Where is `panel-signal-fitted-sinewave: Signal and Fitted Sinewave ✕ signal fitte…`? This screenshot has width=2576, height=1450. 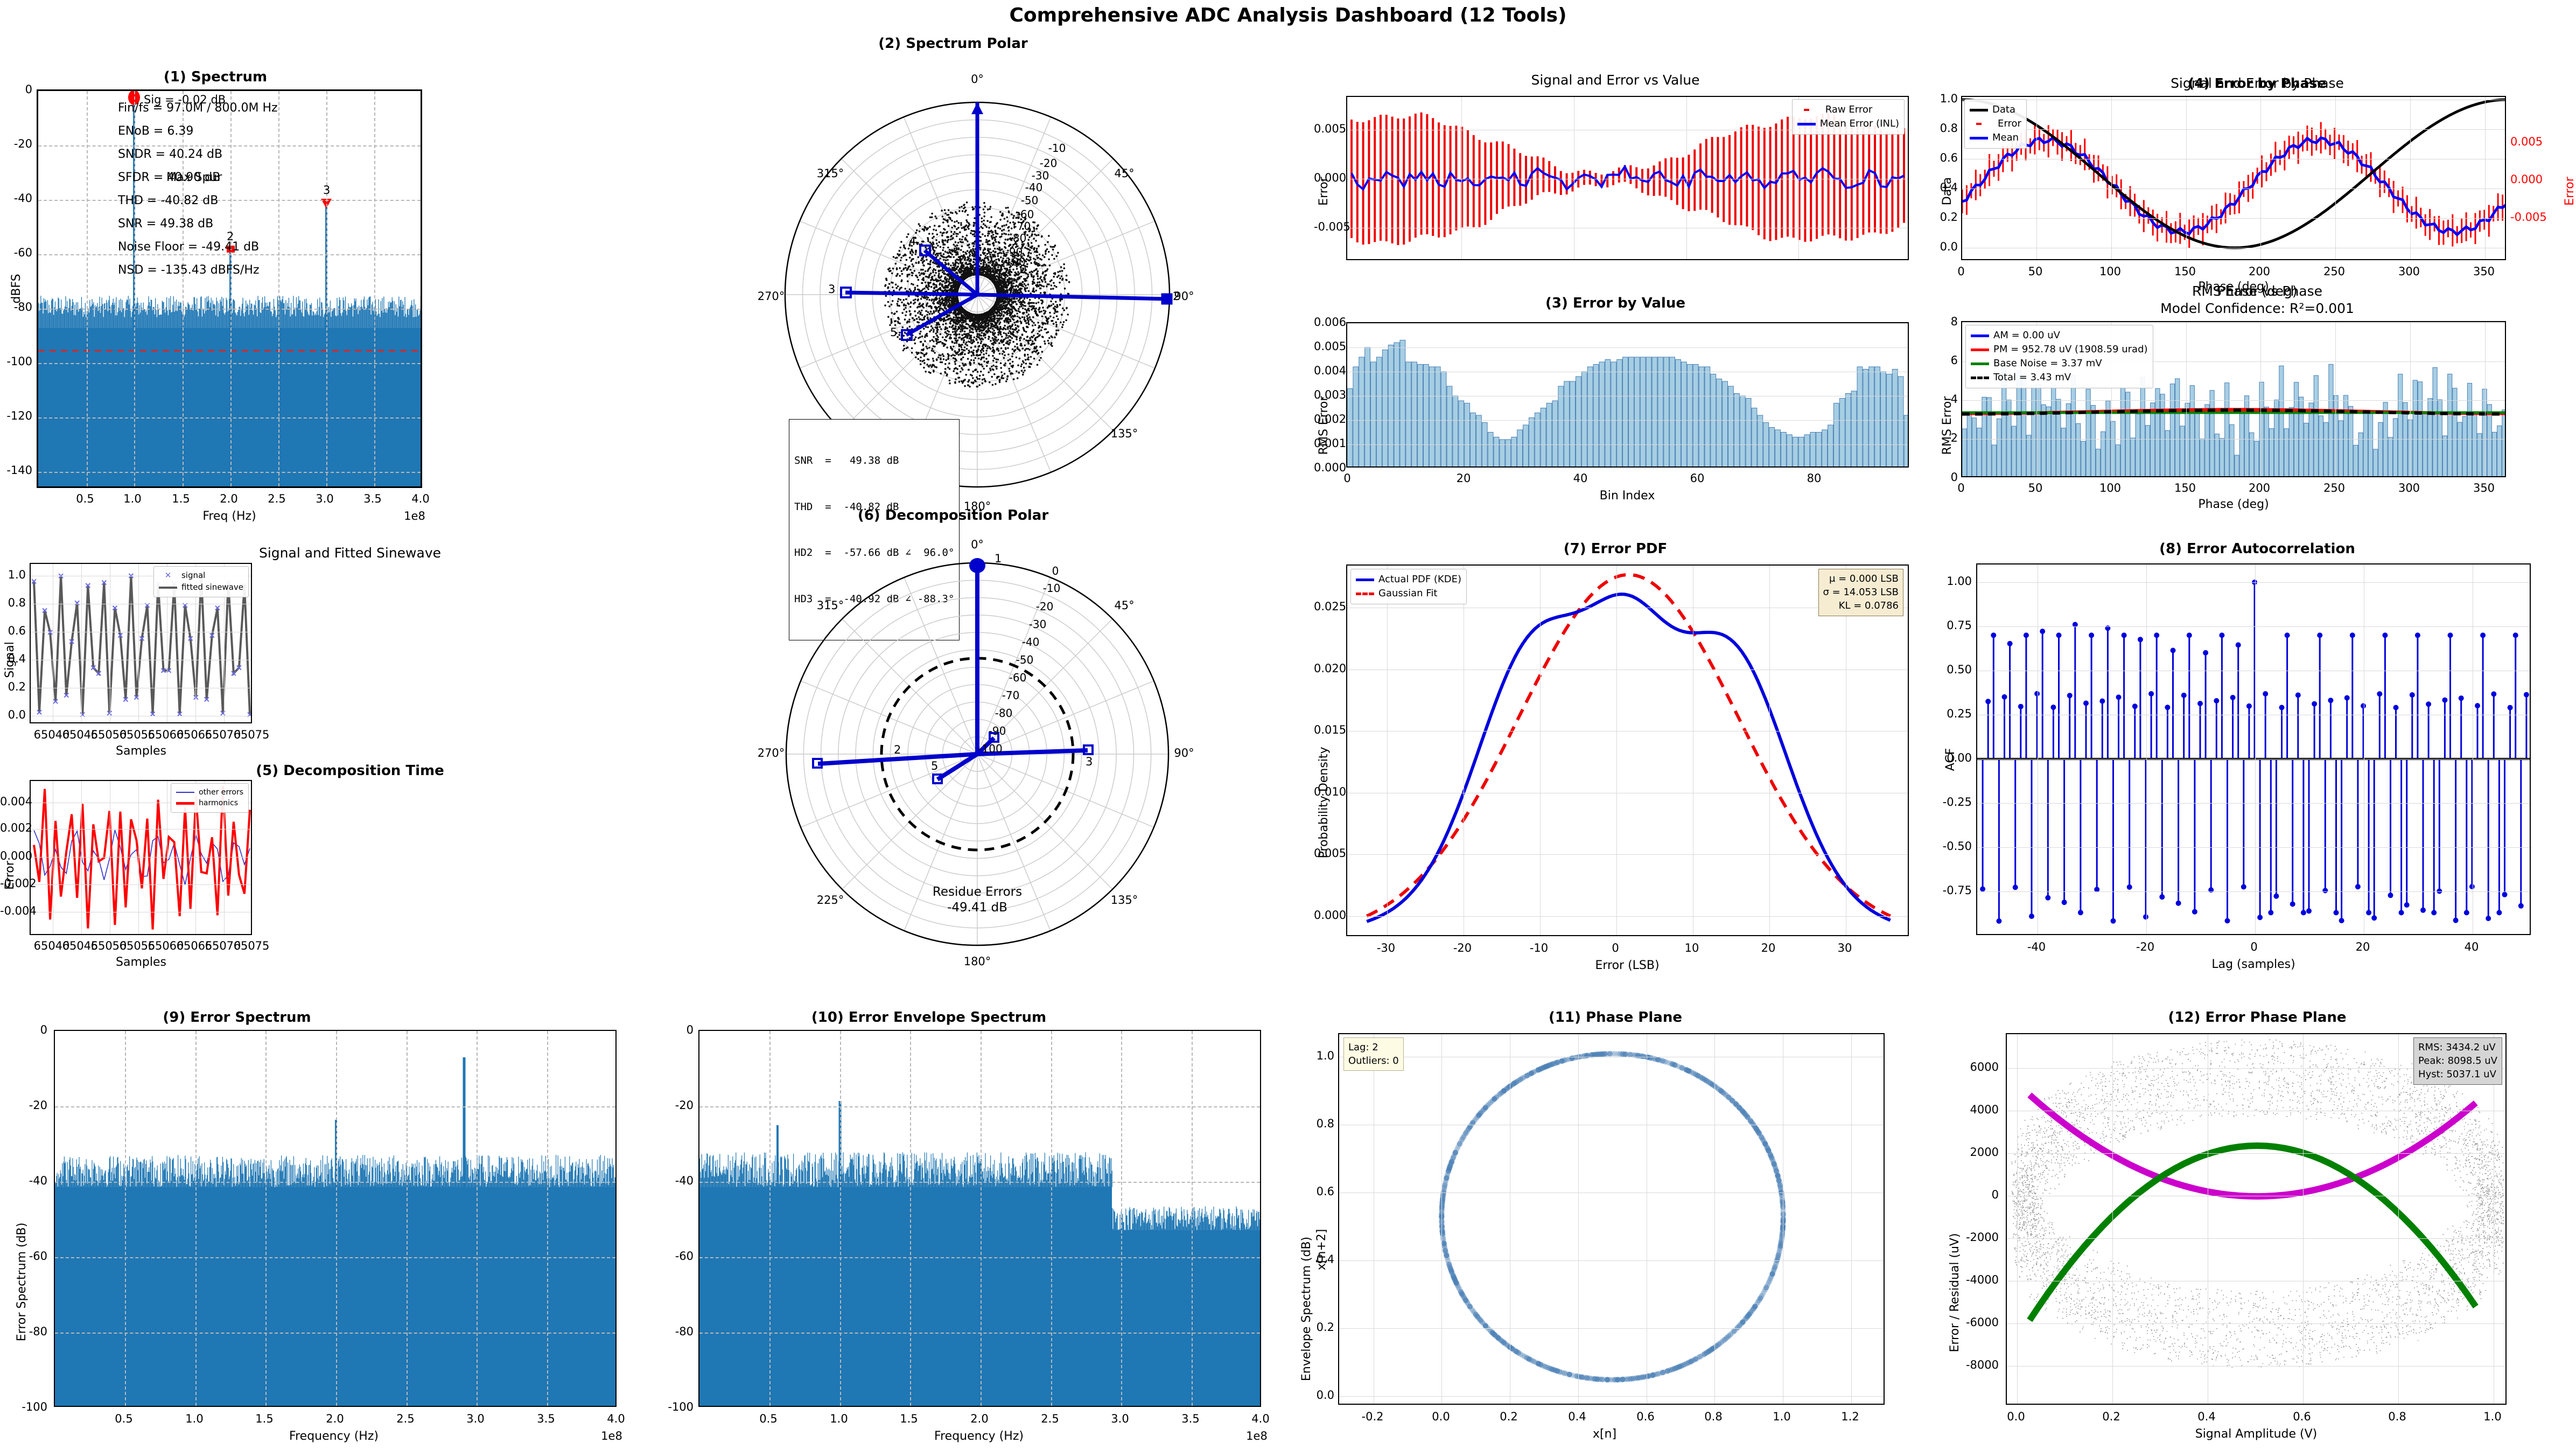
panel-signal-fitted-sinewave: Signal and Fitted Sinewave ✕ signal fitte… is located at coordinates (350, 648).